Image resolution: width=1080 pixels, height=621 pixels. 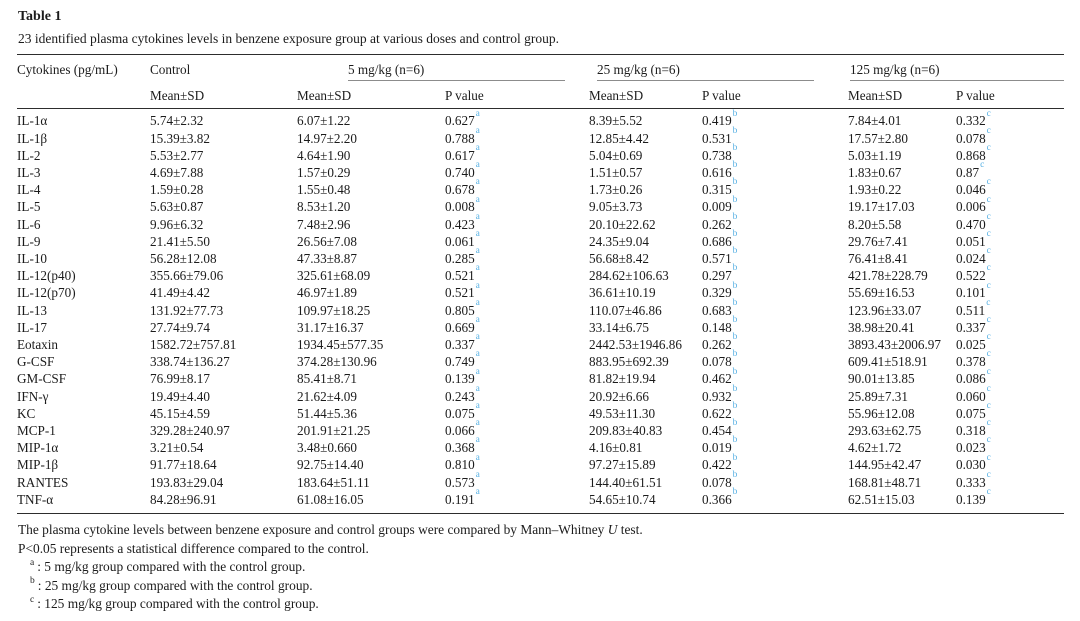 I want to click on cell-125mgkg-p-value: 0.470c, so click(x=973, y=221).